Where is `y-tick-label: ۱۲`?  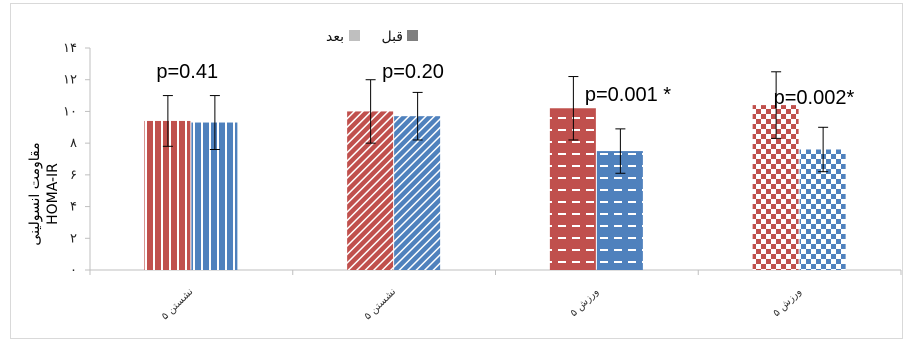
y-tick-label: ۱۲ is located at coordinates (70, 80).